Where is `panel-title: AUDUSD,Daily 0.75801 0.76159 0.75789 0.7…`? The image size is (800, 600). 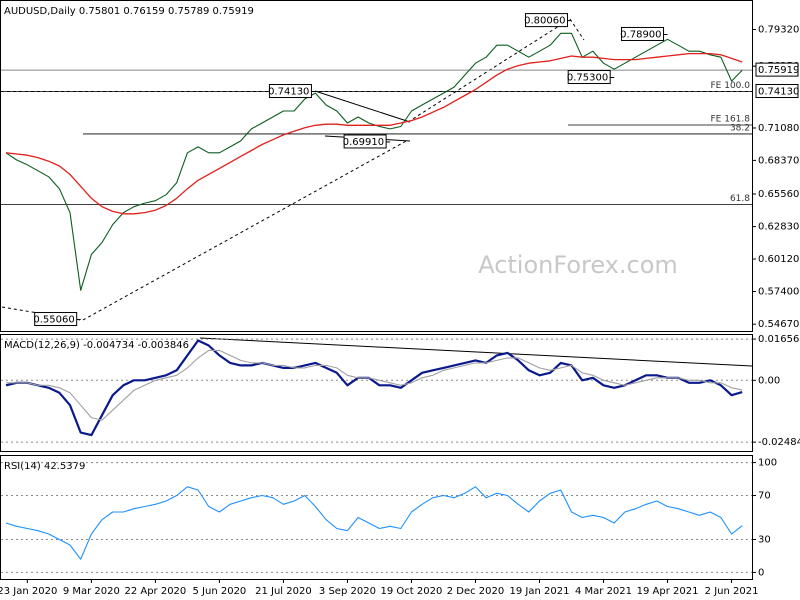
panel-title: AUDUSD,Daily 0.75801 0.76159 0.75789 0.7… is located at coordinates (129, 11).